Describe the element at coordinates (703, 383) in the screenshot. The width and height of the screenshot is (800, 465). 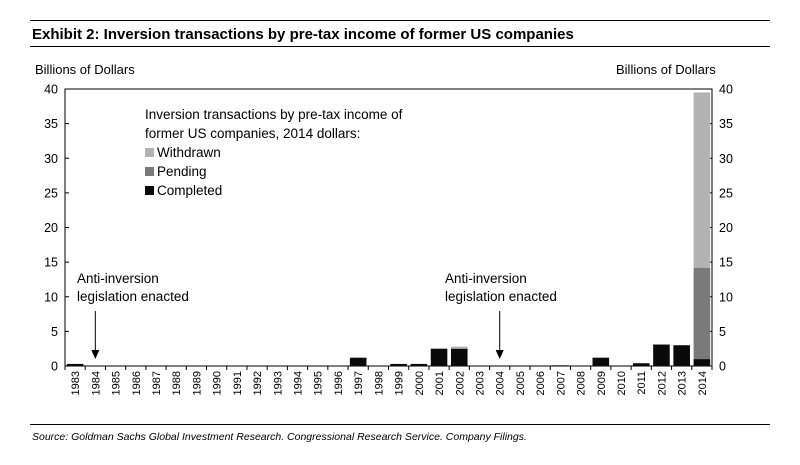
I see `x-tick-label: 2014` at that location.